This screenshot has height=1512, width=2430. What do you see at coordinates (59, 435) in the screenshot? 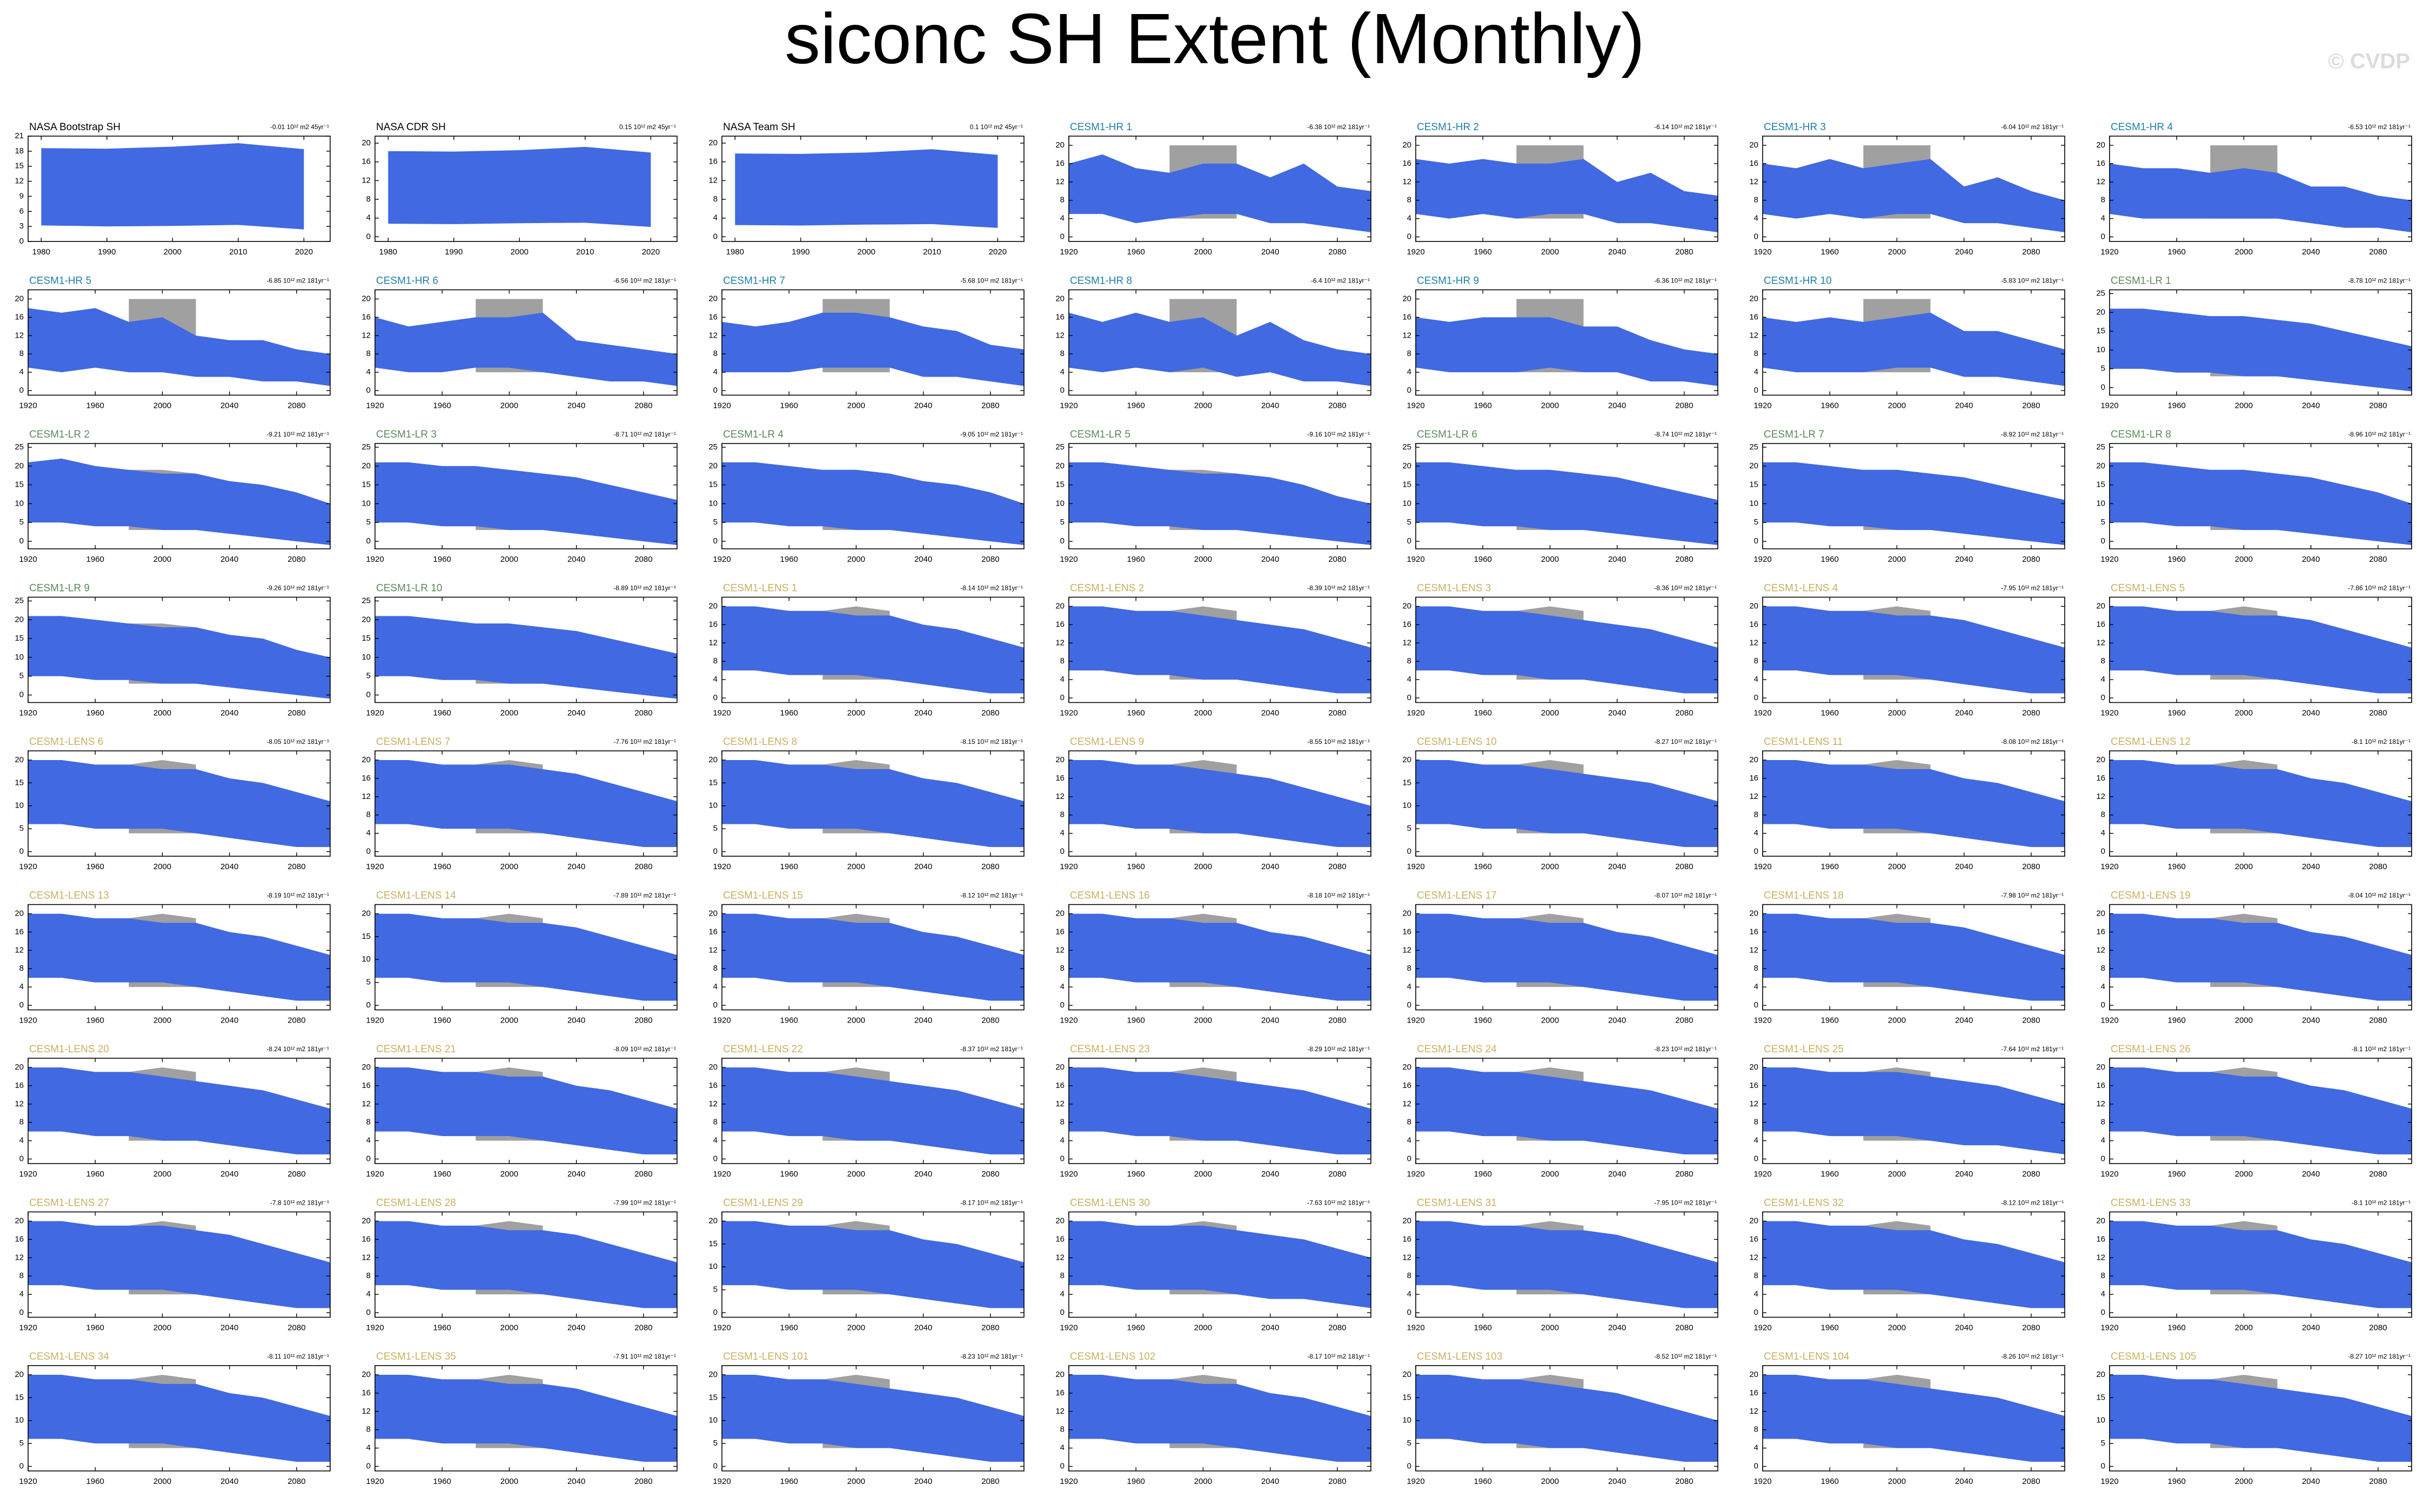
I see `panel-title: CESM1-LR 2` at bounding box center [59, 435].